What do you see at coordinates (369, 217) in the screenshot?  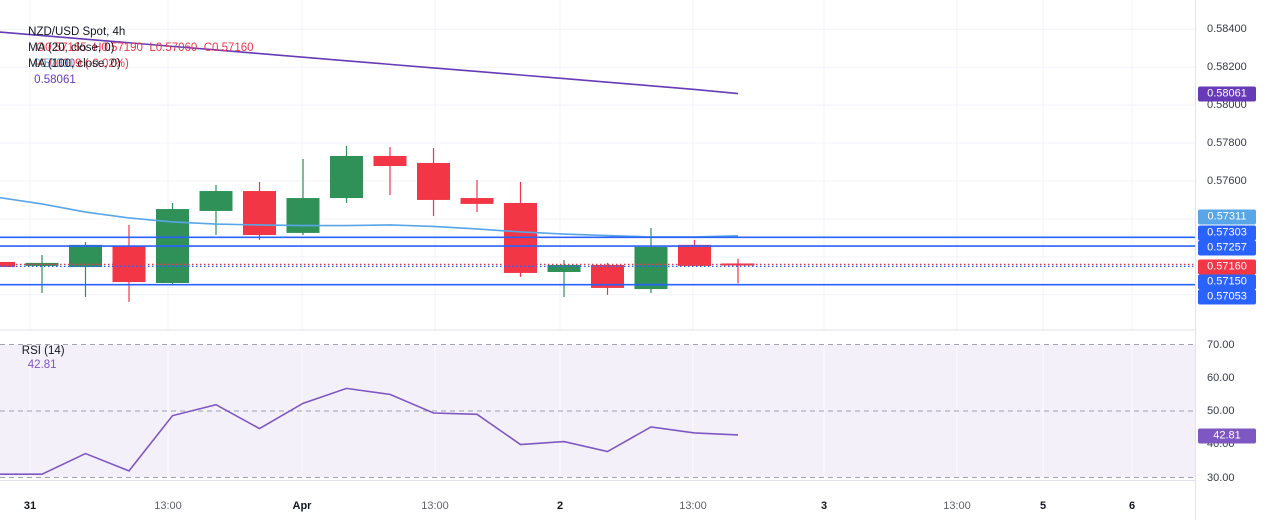 I see `ma20-line` at bounding box center [369, 217].